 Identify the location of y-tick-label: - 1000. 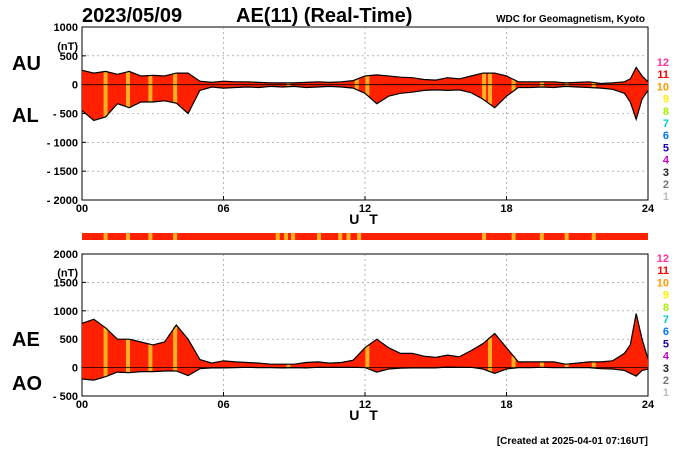
(62, 143).